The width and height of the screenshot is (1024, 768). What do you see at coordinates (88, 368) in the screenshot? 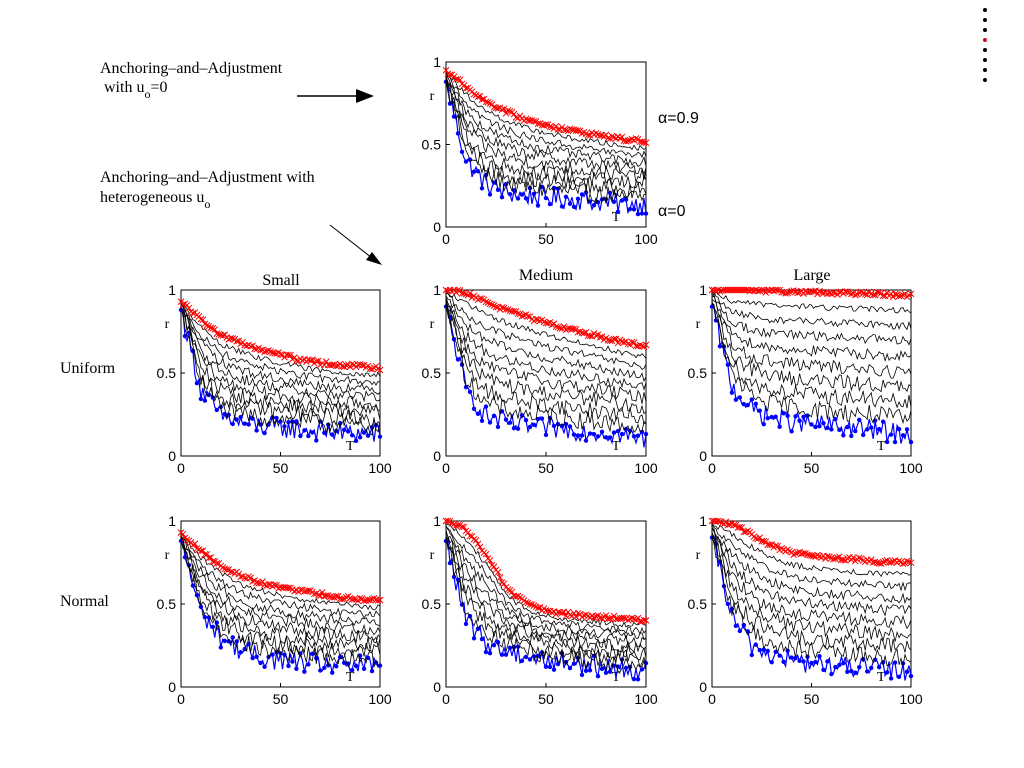
I see `row-title-uniform: Uniform` at bounding box center [88, 368].